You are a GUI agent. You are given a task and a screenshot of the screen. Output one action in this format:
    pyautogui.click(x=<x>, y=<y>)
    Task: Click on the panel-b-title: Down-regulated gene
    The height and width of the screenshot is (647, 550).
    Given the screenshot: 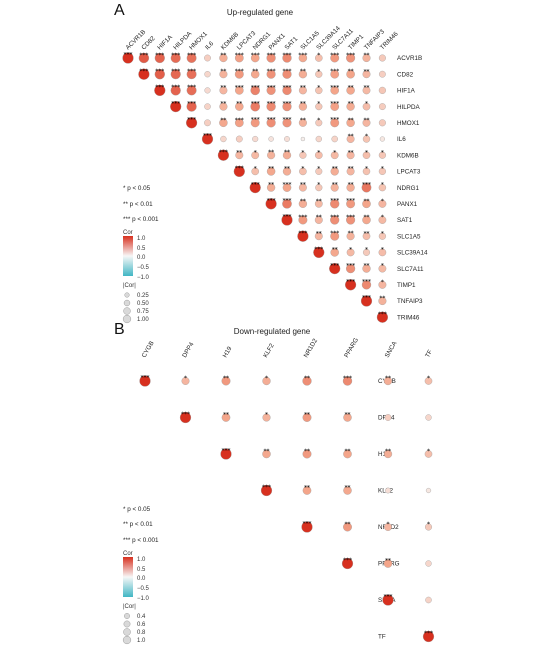 What is the action you would take?
    pyautogui.click(x=272, y=331)
    